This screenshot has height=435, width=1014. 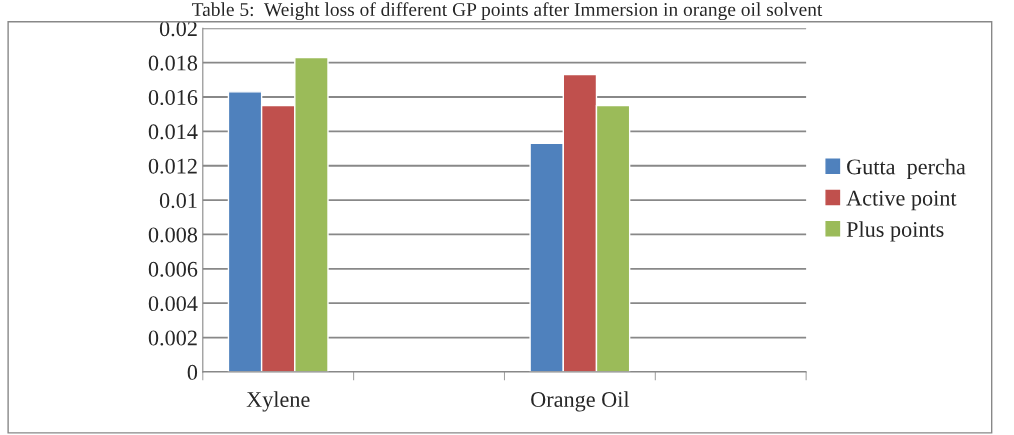 I want to click on y-tick-label: 0.01, so click(x=178, y=201).